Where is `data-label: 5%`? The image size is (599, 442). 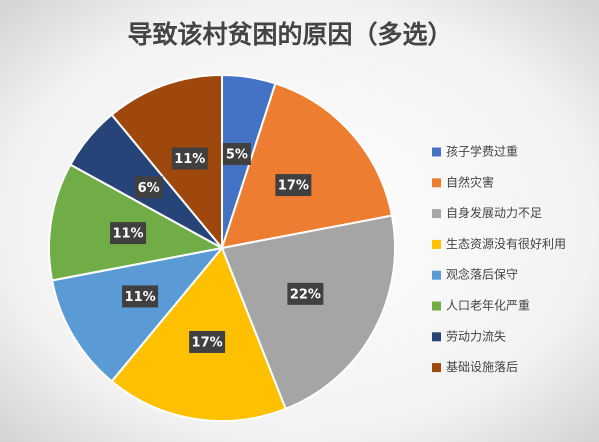
data-label: 5% is located at coordinates (237, 155).